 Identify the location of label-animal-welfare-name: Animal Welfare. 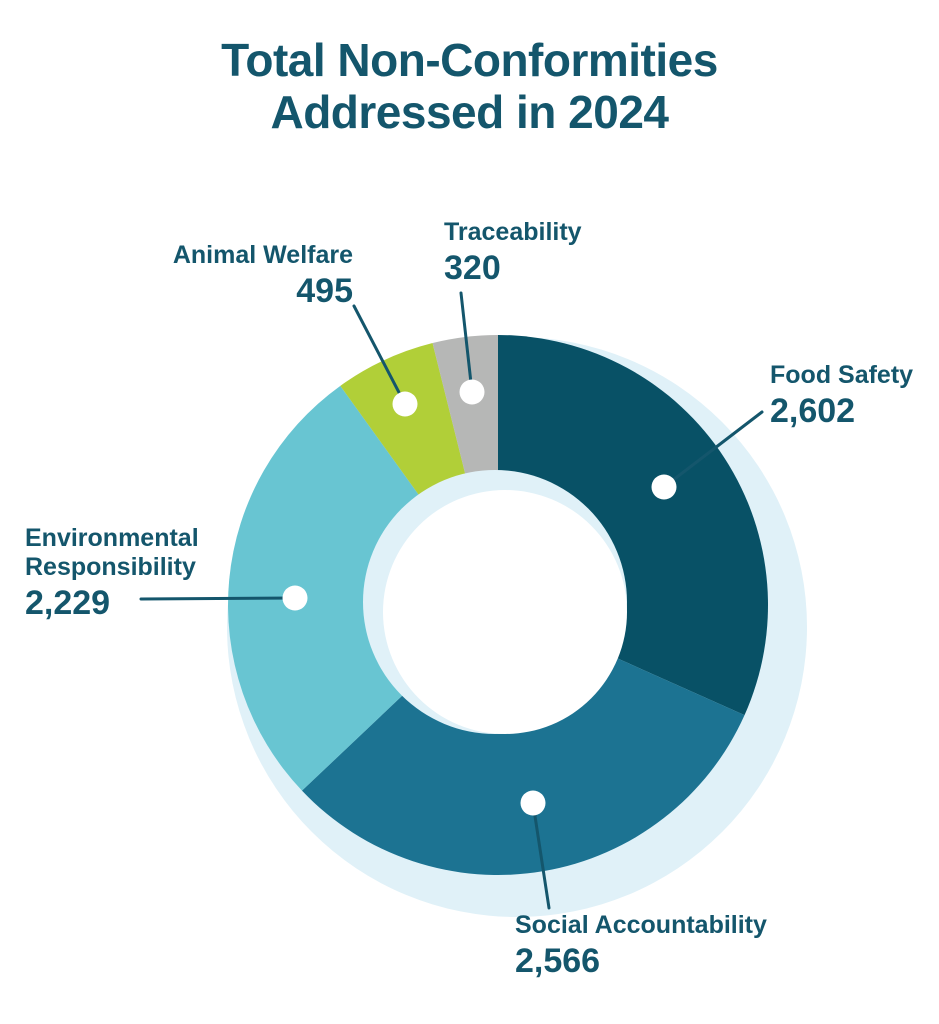
(262, 255).